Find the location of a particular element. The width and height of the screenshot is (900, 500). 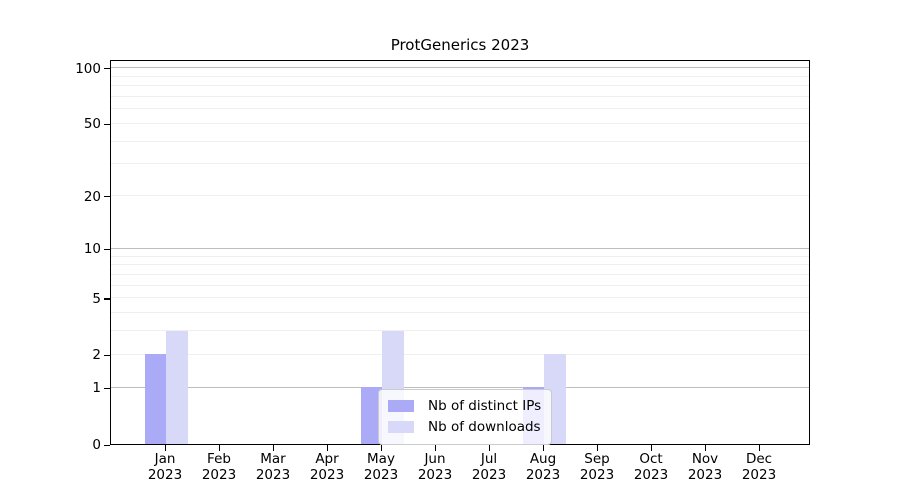

legend-swatch-distinct-ips-icon is located at coordinates (401, 406).